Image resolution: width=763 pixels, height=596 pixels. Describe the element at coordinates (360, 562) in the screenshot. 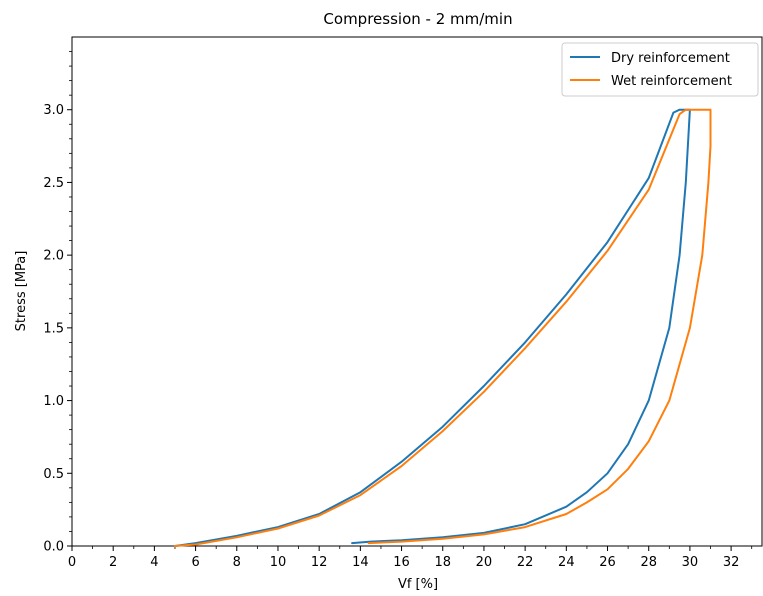

I see `x-tick-label: 14` at that location.